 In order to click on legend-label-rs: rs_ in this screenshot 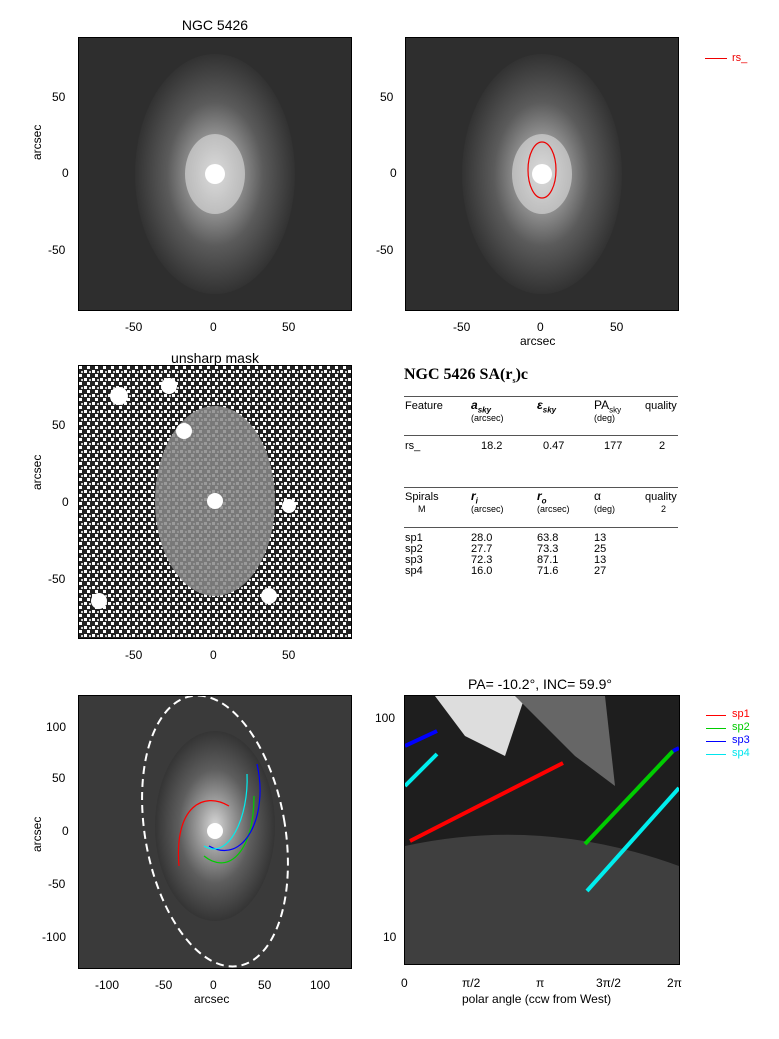, I will do `click(740, 58)`.